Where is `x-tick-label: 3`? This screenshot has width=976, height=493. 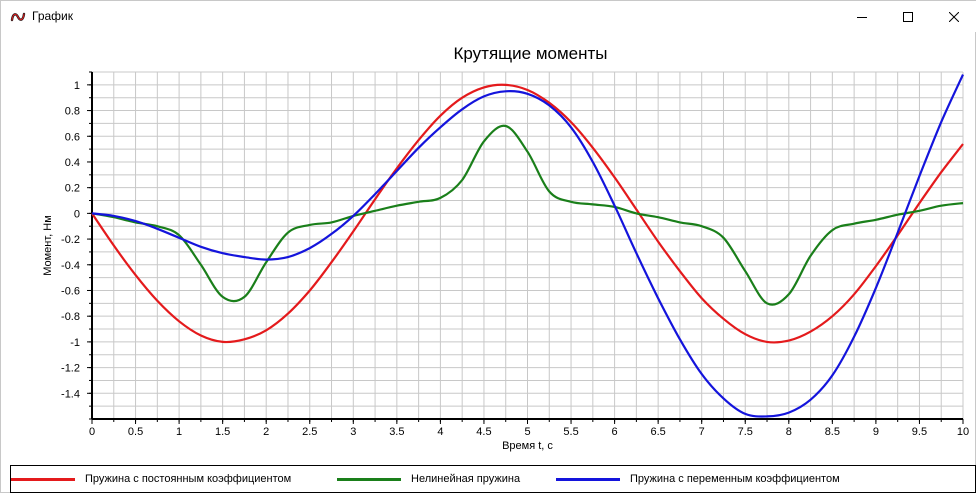 x-tick-label: 3 is located at coordinates (353, 432).